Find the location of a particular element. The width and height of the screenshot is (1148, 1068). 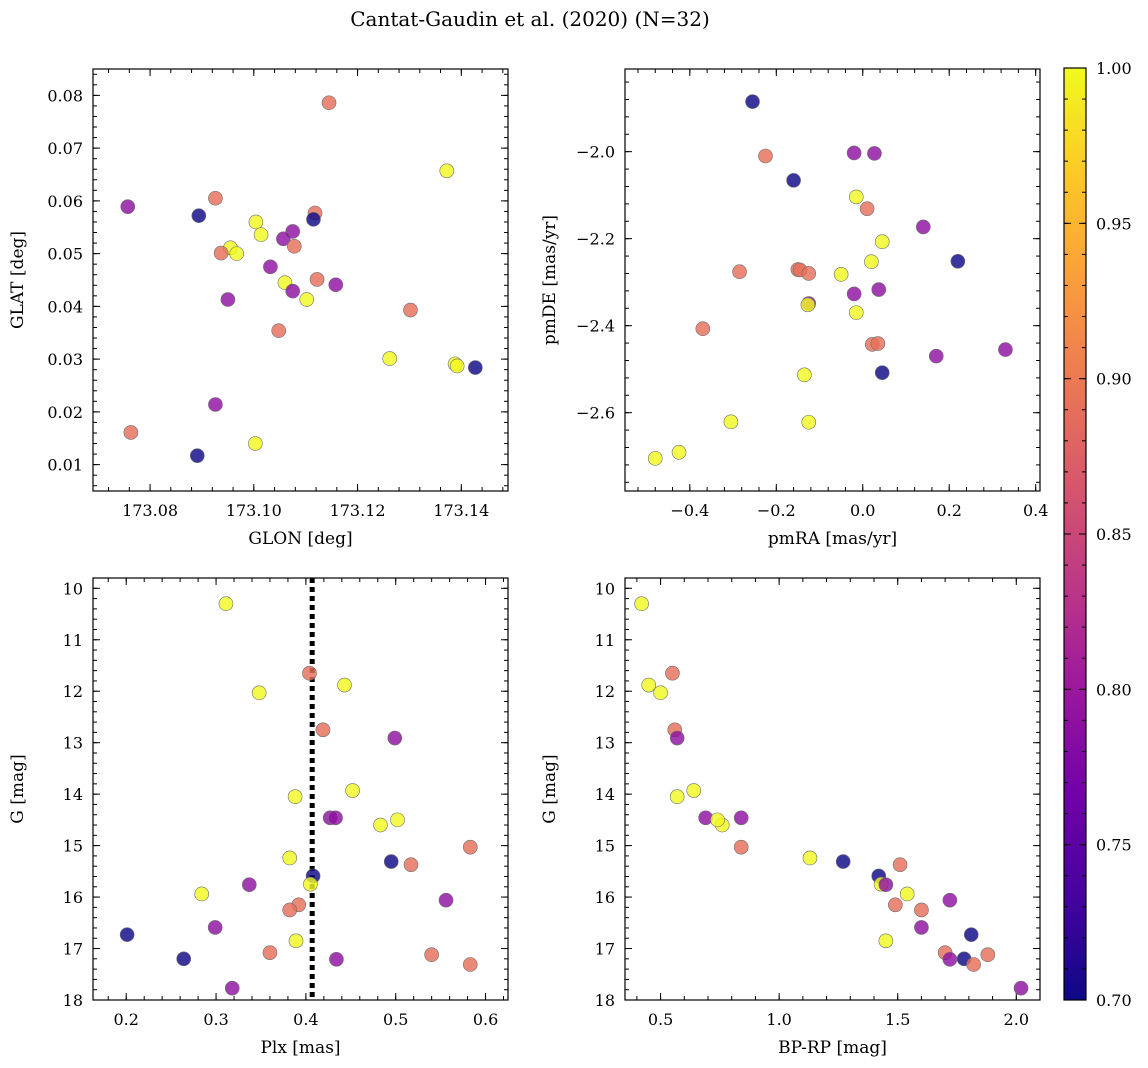

colorbar-tick-label: 1.00 is located at coordinates (1114, 68).